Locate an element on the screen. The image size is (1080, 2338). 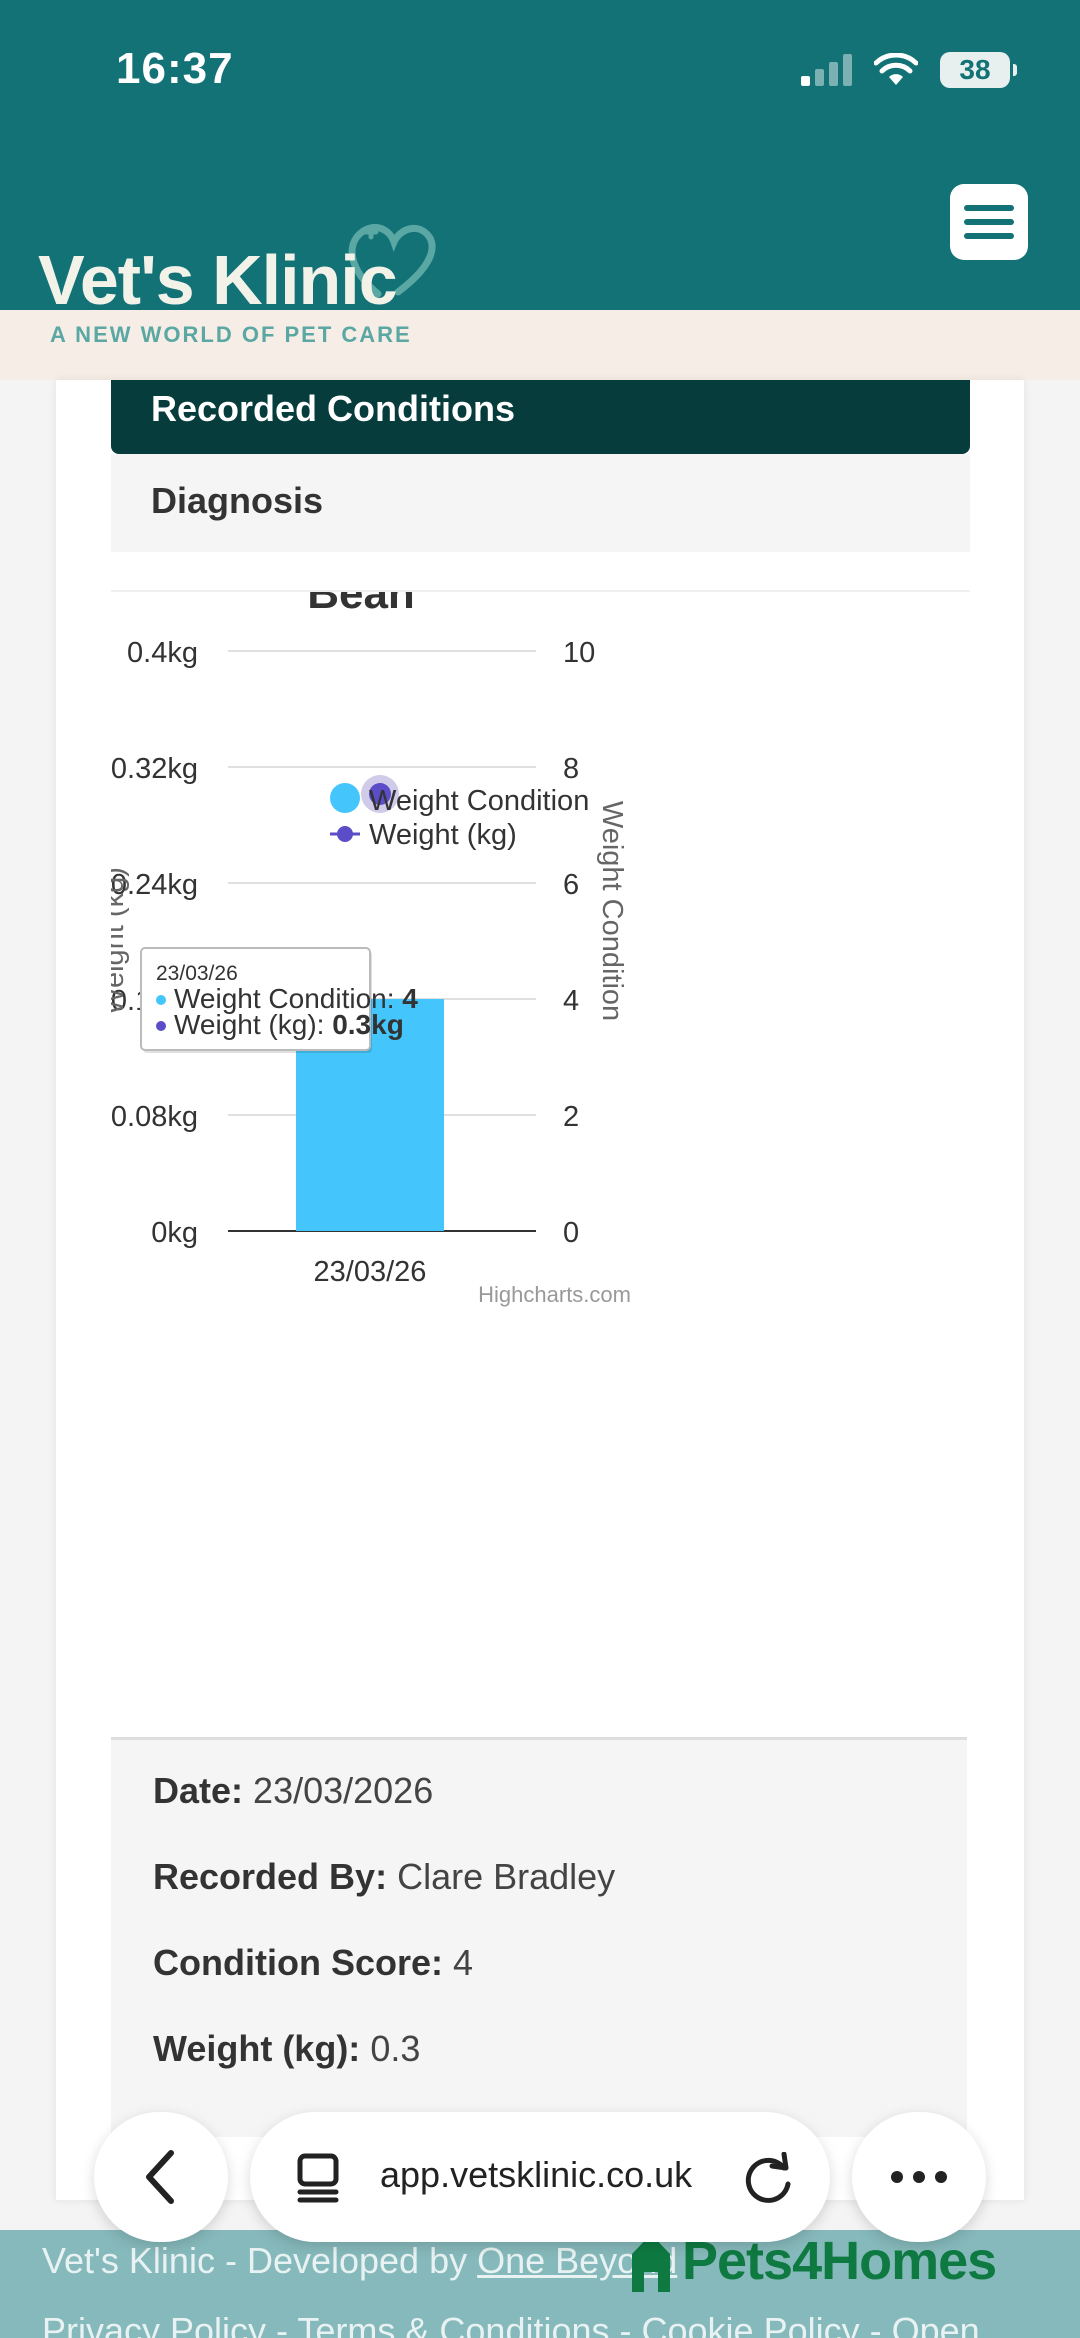
detail-recorded-by: Recorded By: Clare Bradley is located at coordinates (384, 1876).